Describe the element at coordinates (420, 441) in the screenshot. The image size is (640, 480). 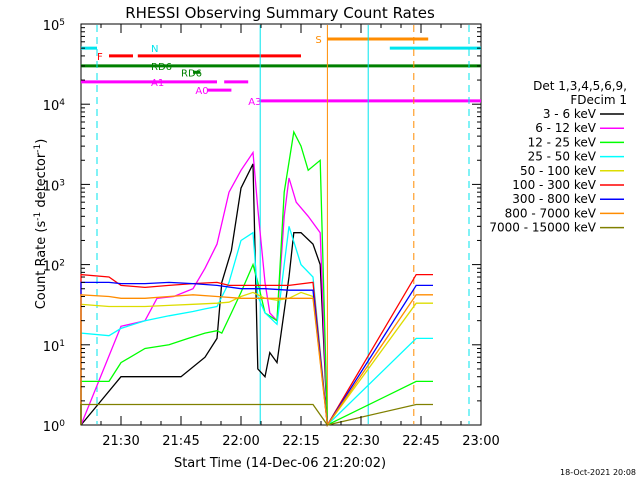
I see `x-tick-label: 22:45` at that location.